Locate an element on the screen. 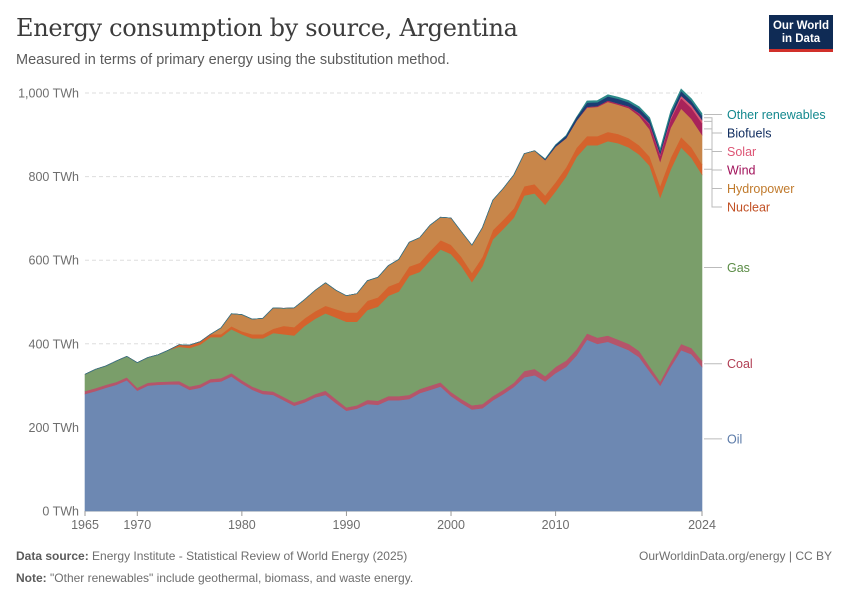 The height and width of the screenshot is (600, 850). y-tick-label: 800 TWh is located at coordinates (54, 177).